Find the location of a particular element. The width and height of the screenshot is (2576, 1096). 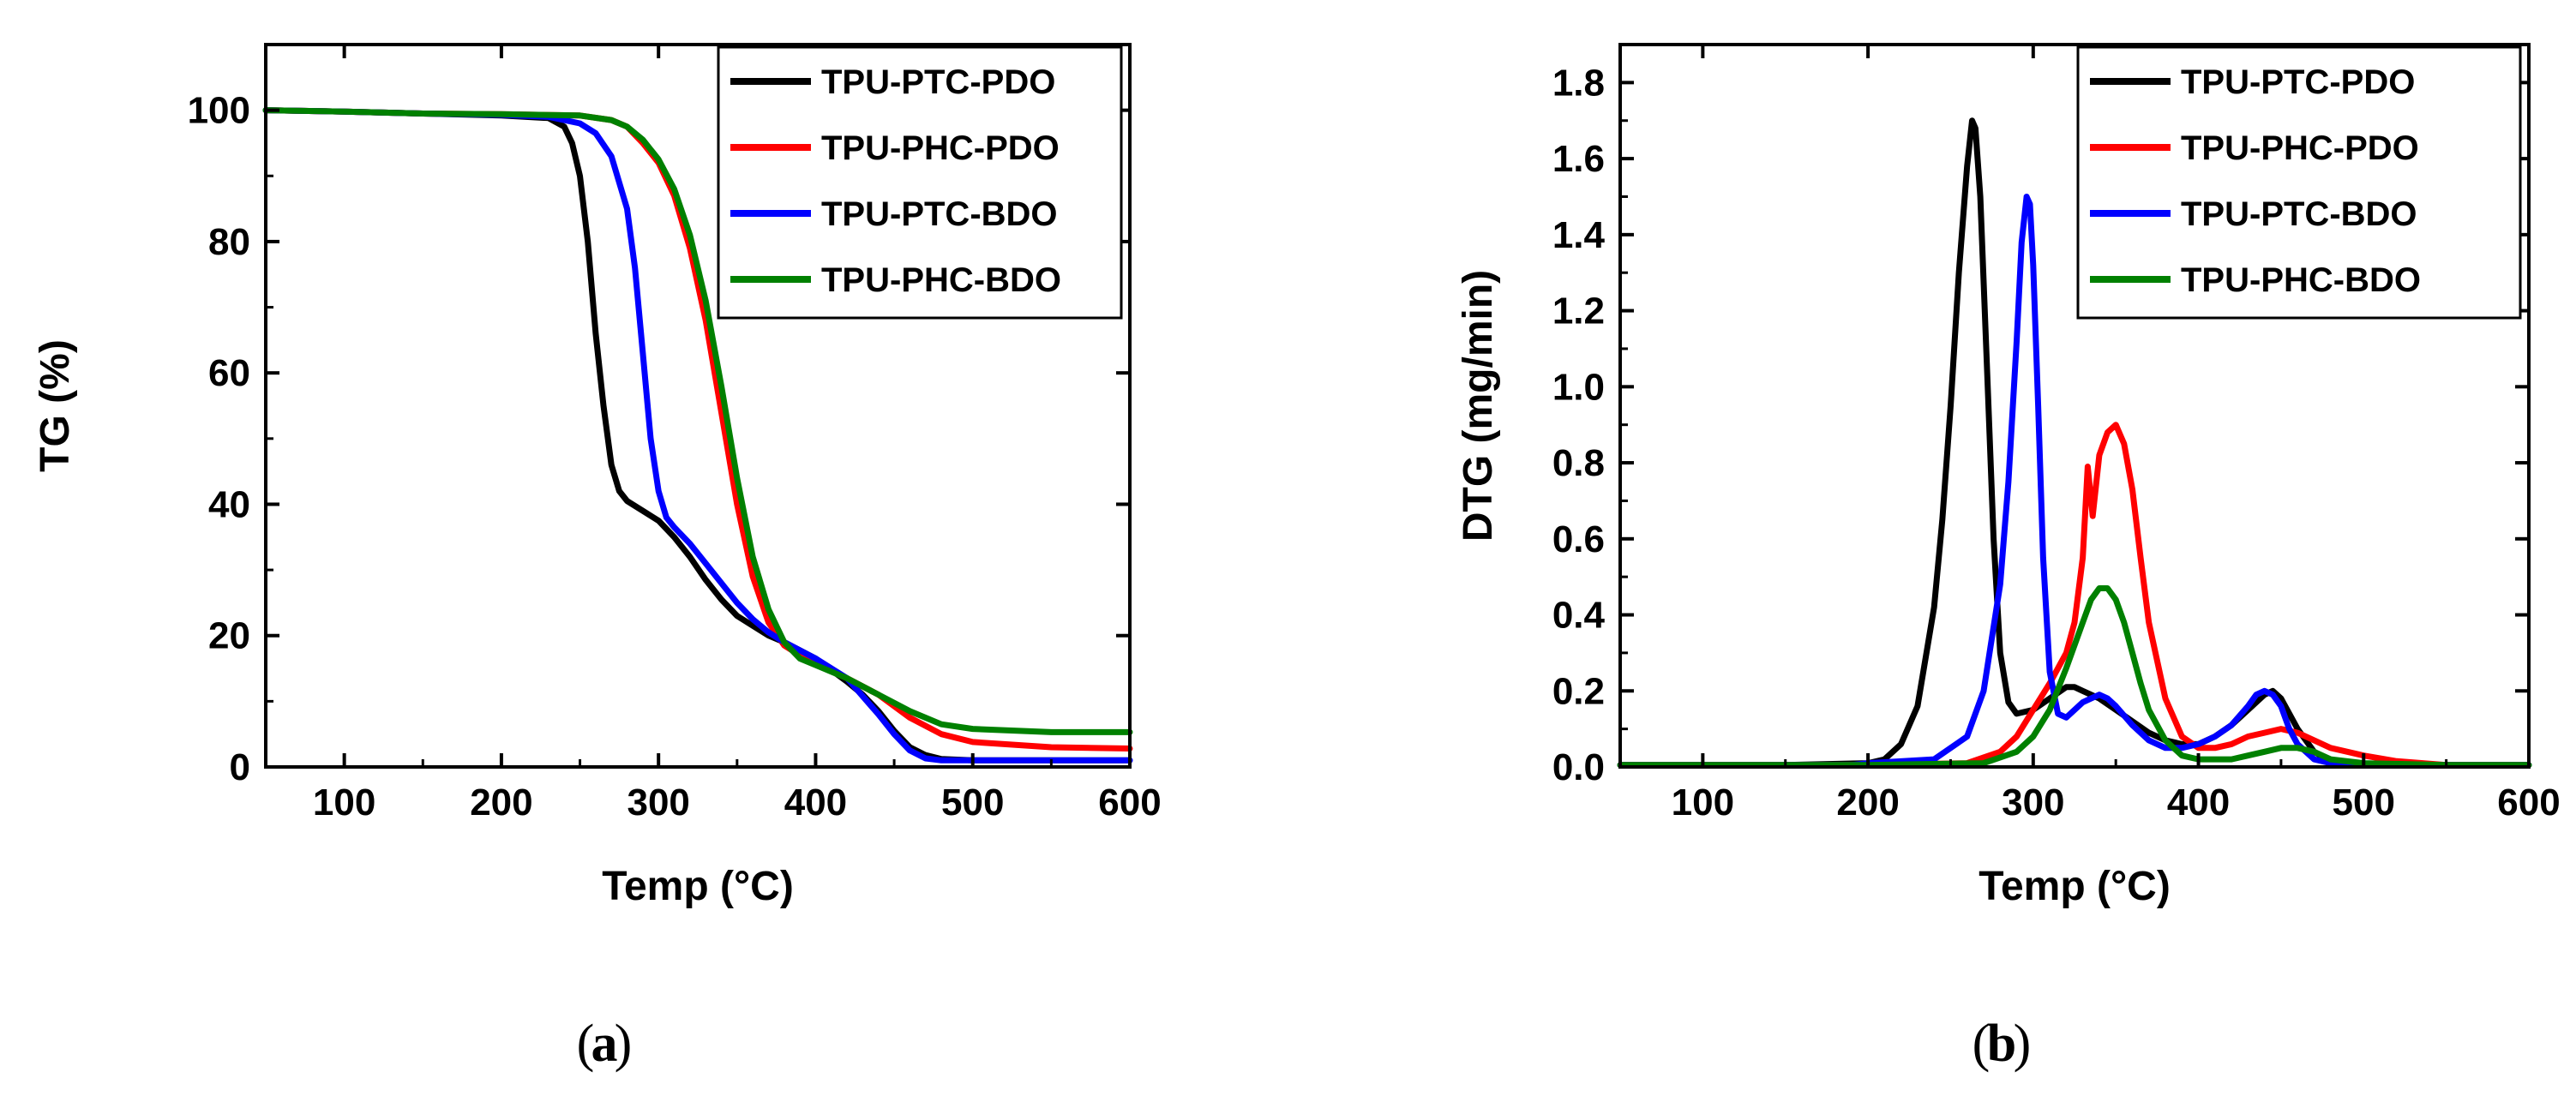

y-axis-title: TG (%) is located at coordinates (55, 405).